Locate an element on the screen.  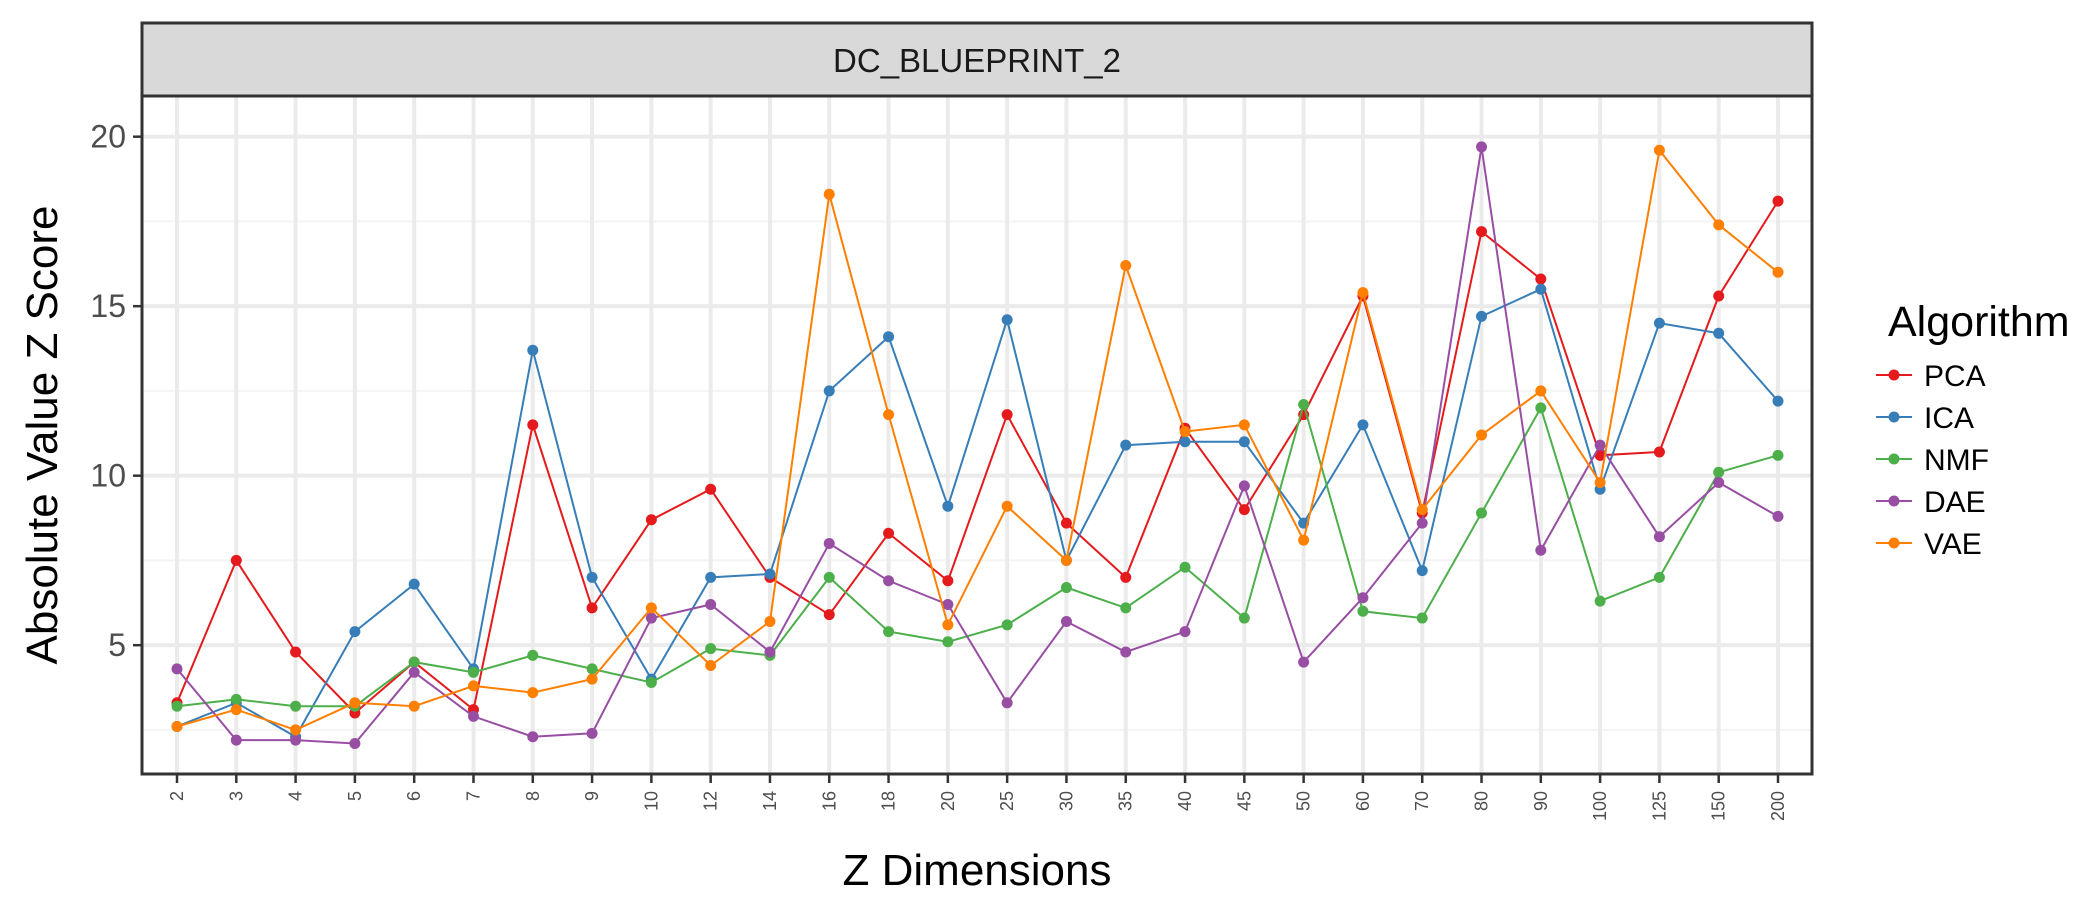
x-tick-label: 35 is located at coordinates (1126, 801).